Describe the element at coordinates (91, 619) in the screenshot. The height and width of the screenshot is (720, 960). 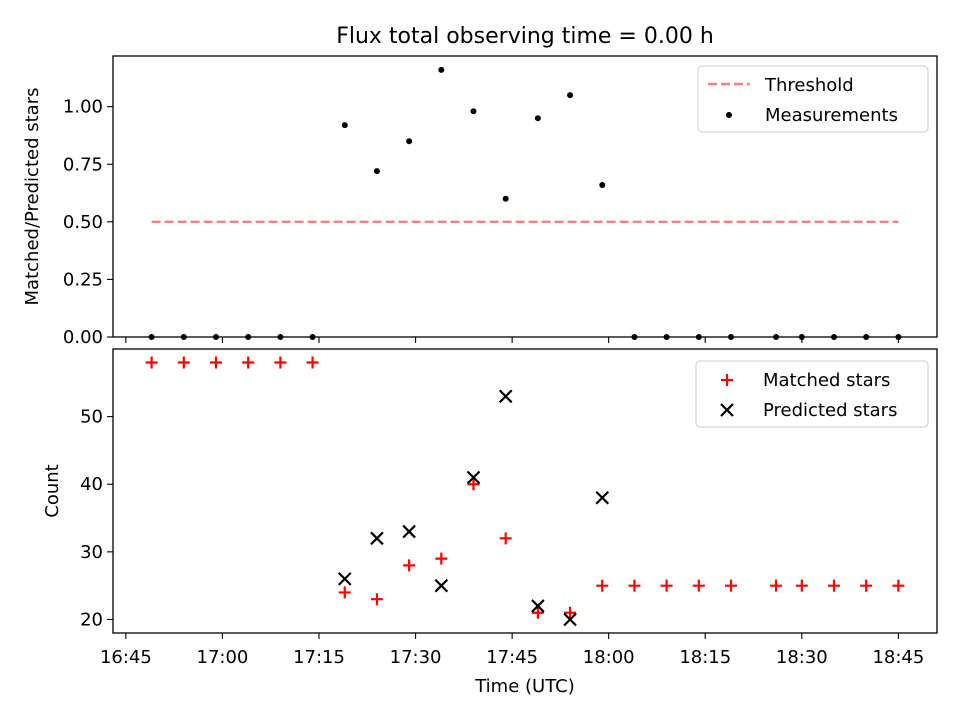
I see `bottom-ytick-label: 20` at that location.